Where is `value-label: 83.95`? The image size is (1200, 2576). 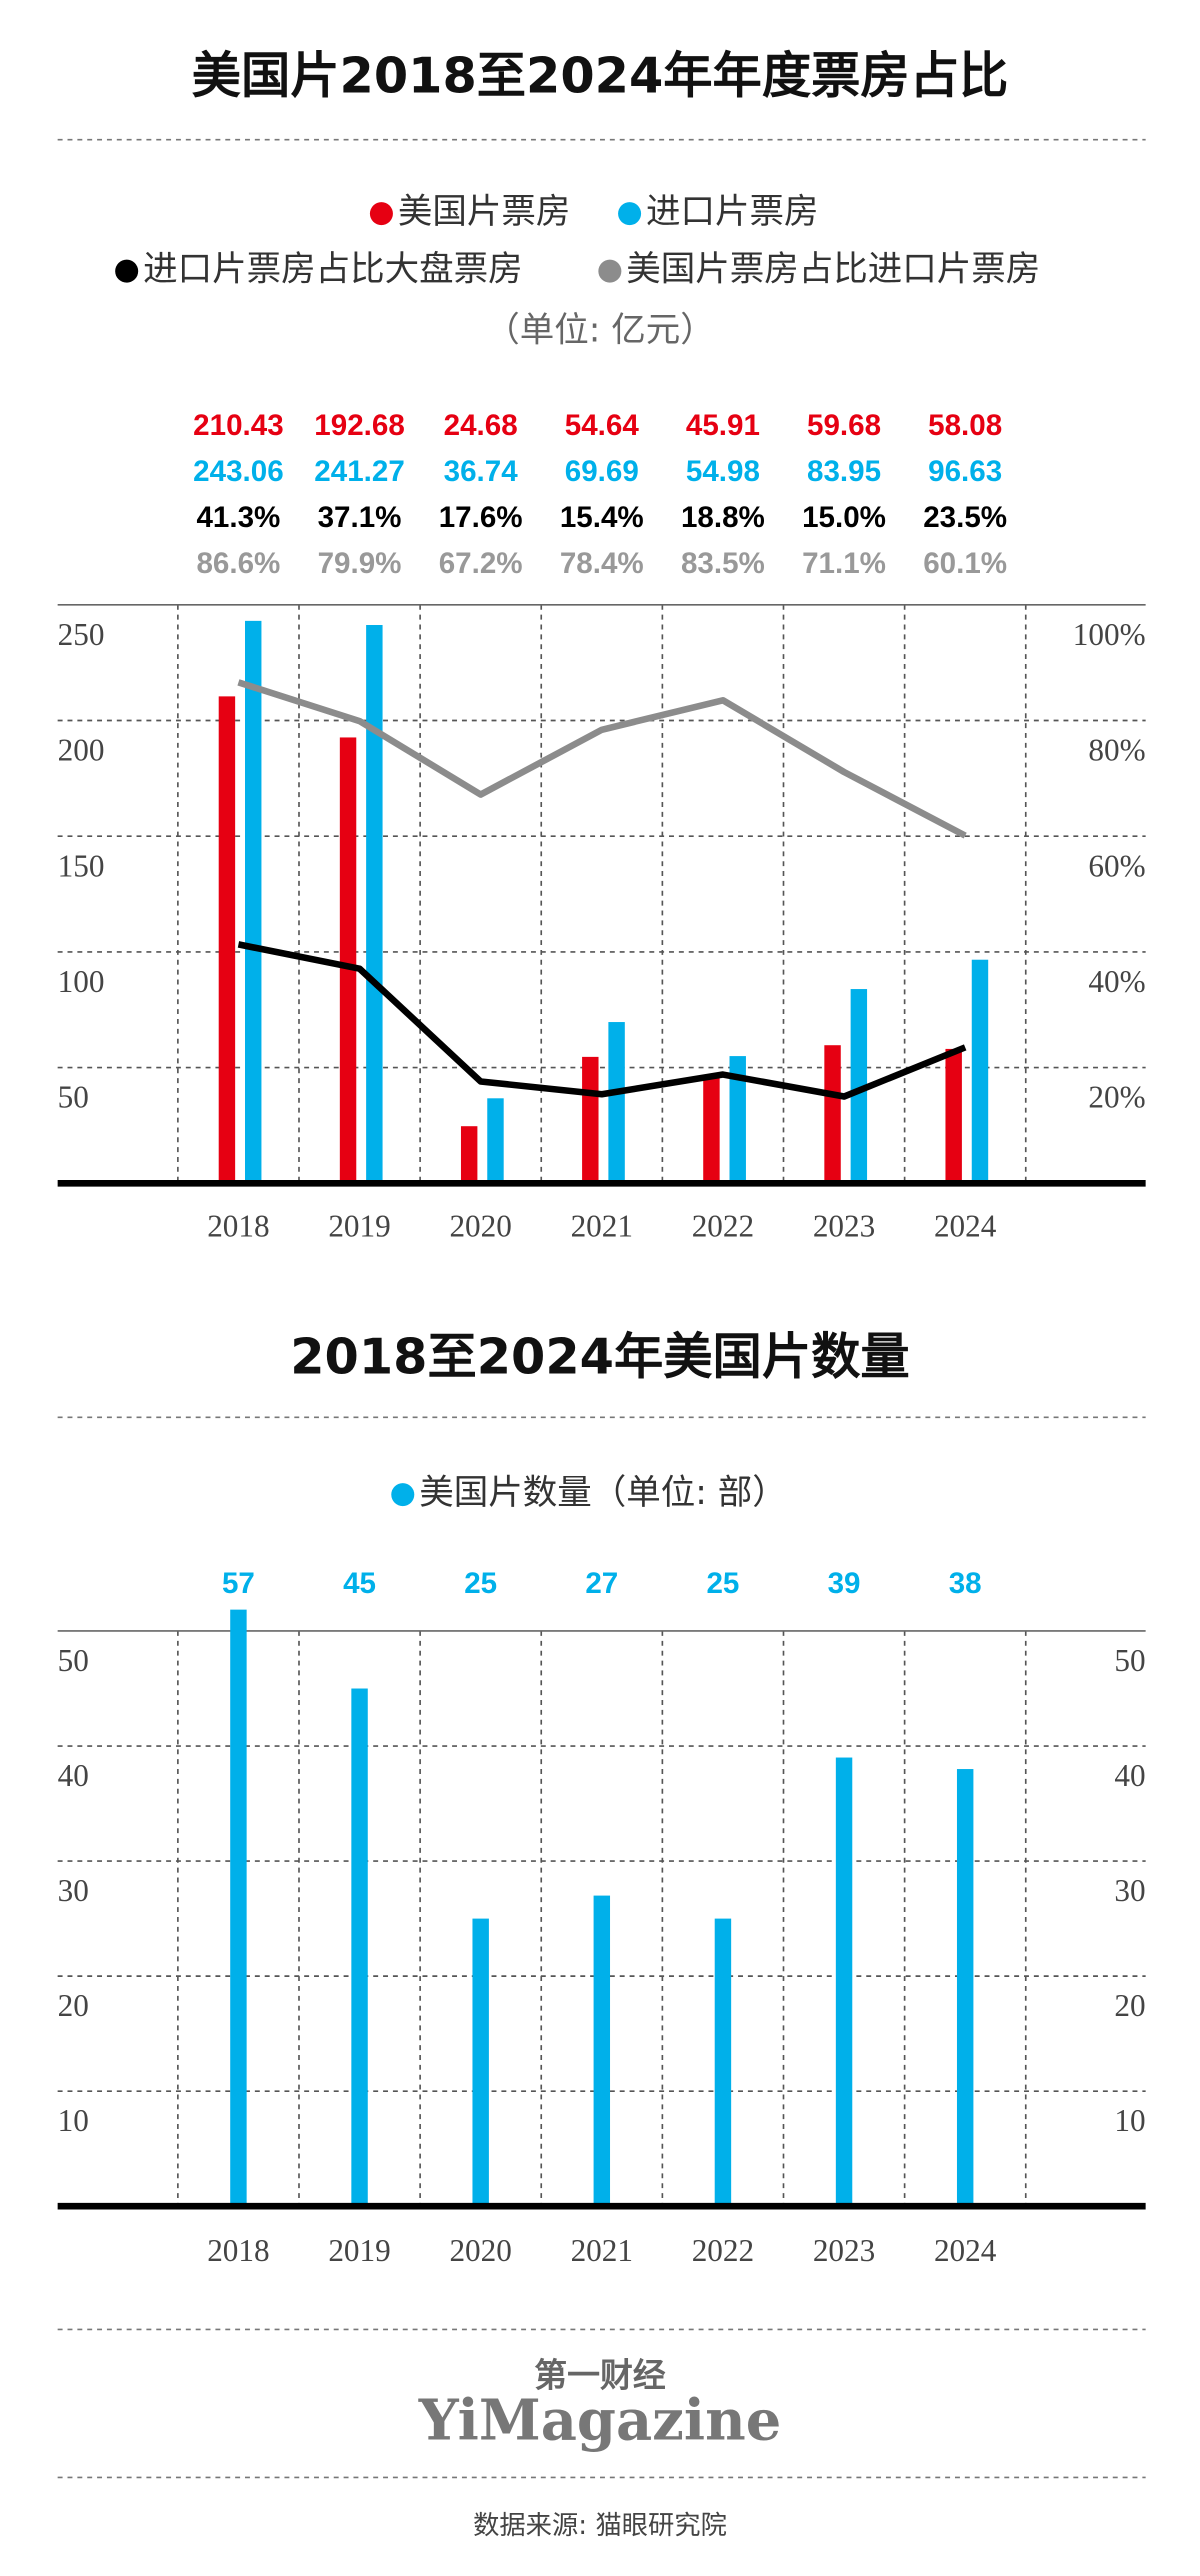 value-label: 83.95 is located at coordinates (844, 472).